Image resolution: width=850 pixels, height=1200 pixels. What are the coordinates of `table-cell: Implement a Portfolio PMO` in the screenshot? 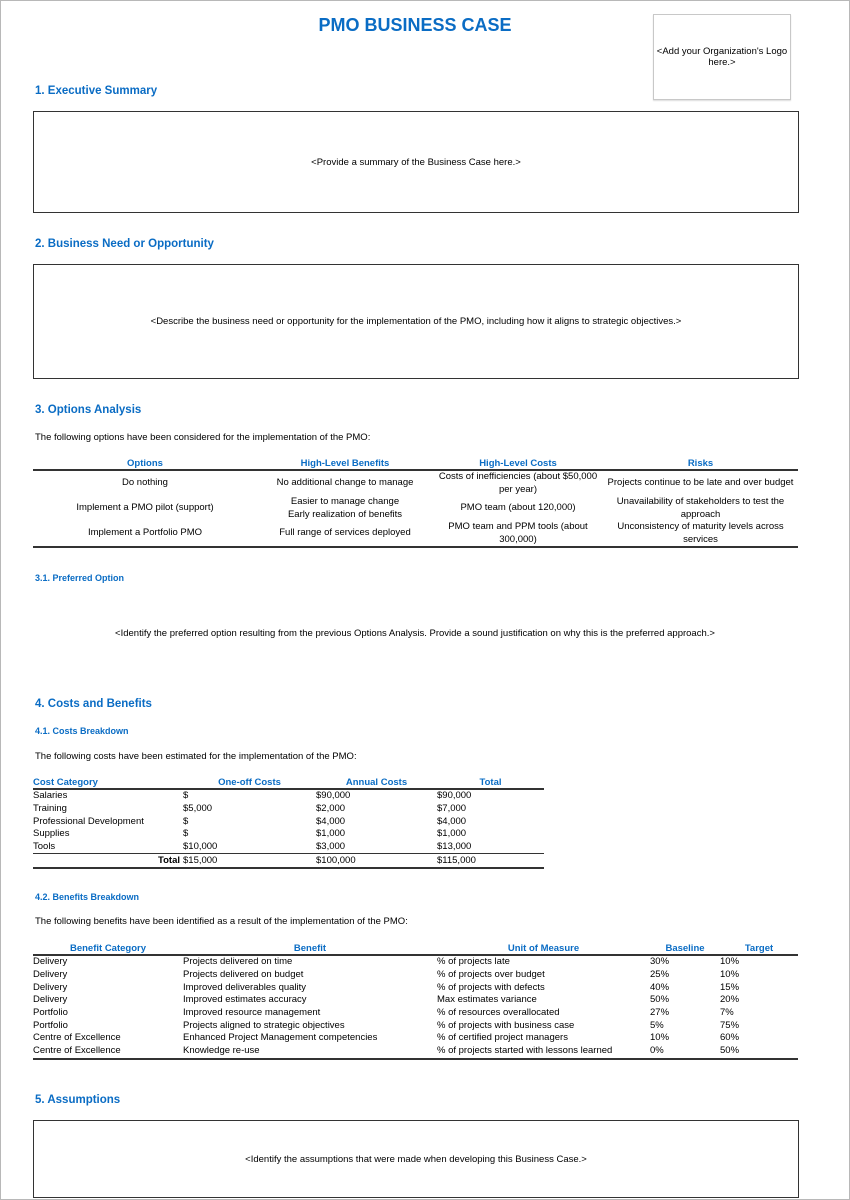 It's located at (145, 534).